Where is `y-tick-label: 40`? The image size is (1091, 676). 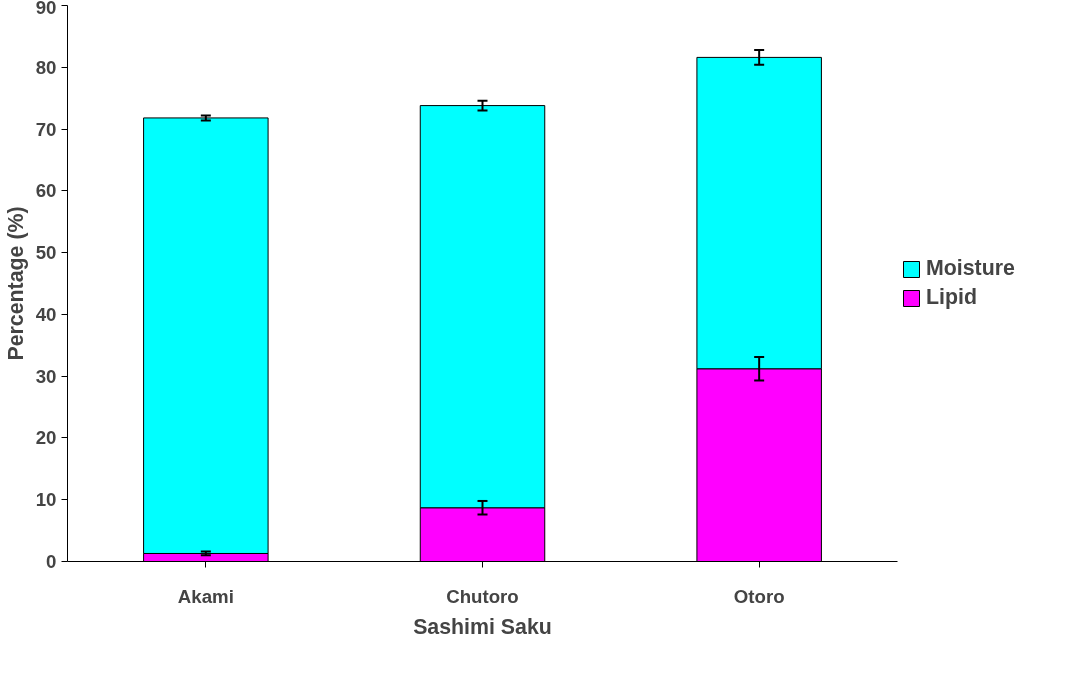 y-tick-label: 40 is located at coordinates (46, 314).